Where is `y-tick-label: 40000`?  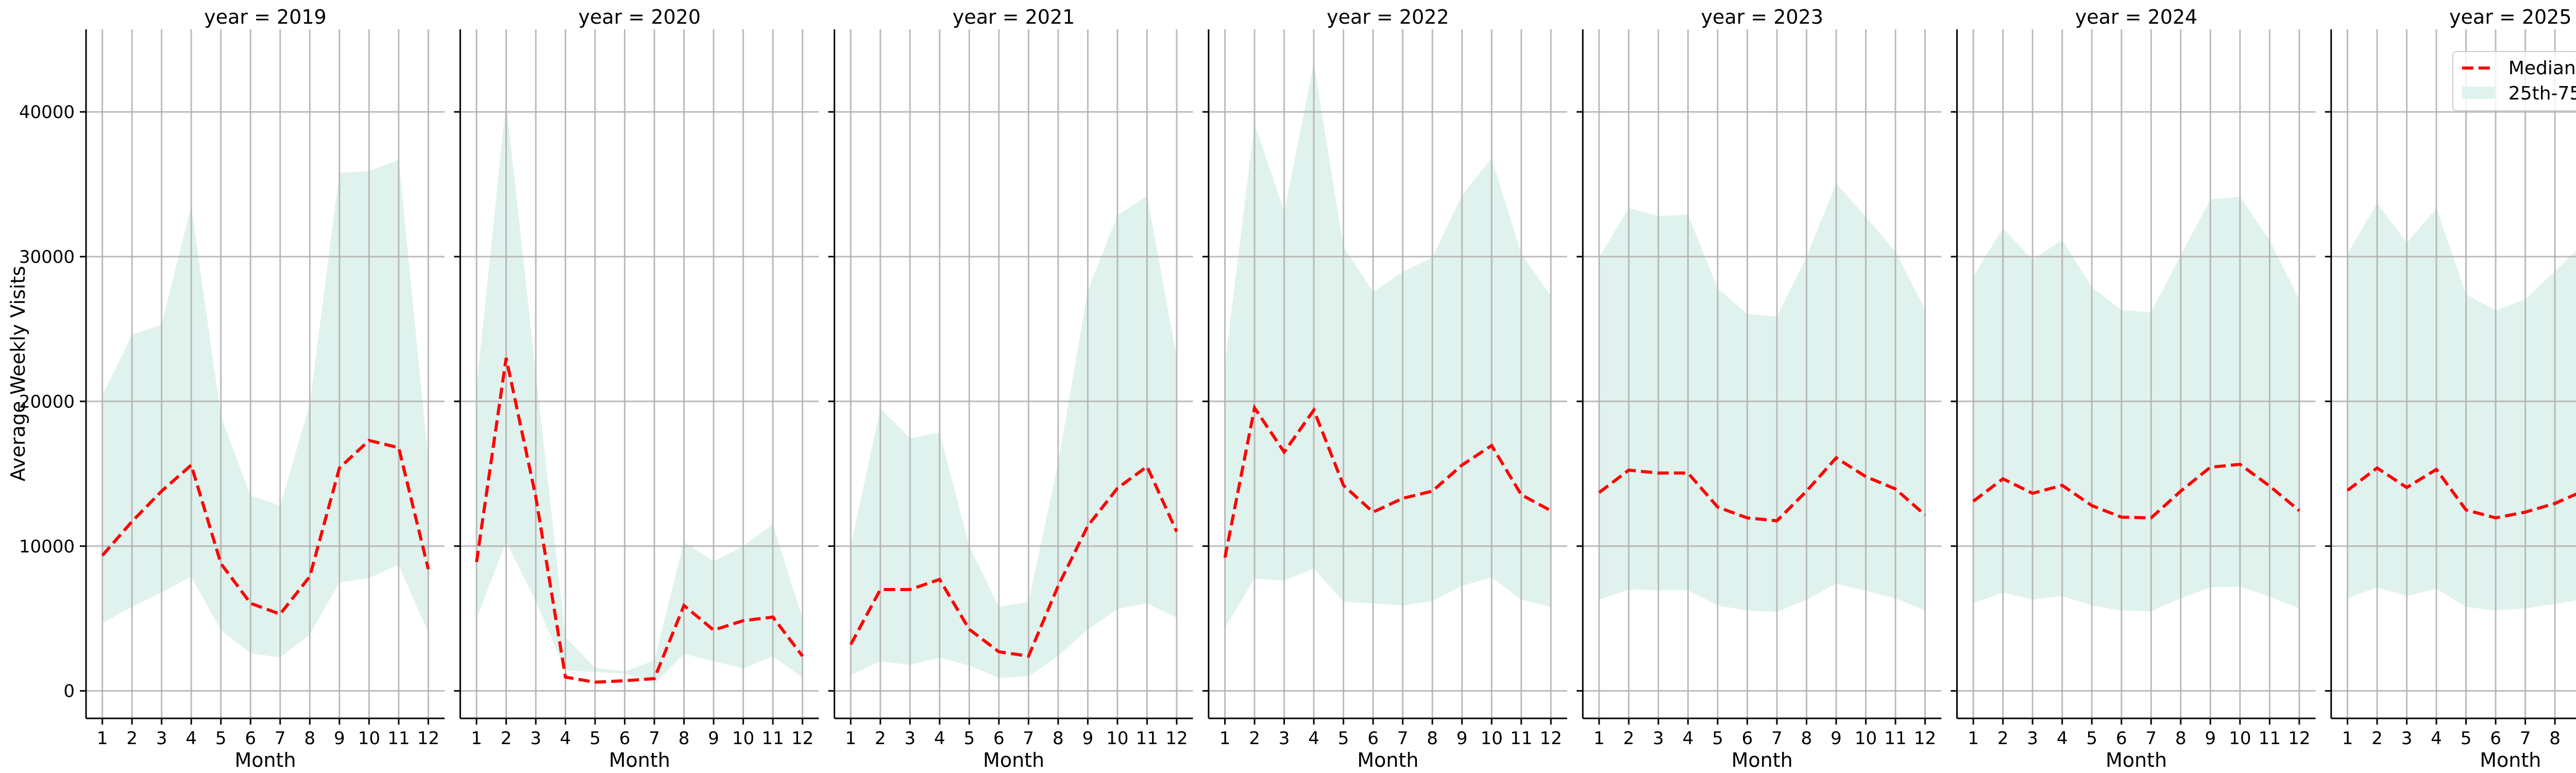
y-tick-label: 40000 is located at coordinates (47, 112).